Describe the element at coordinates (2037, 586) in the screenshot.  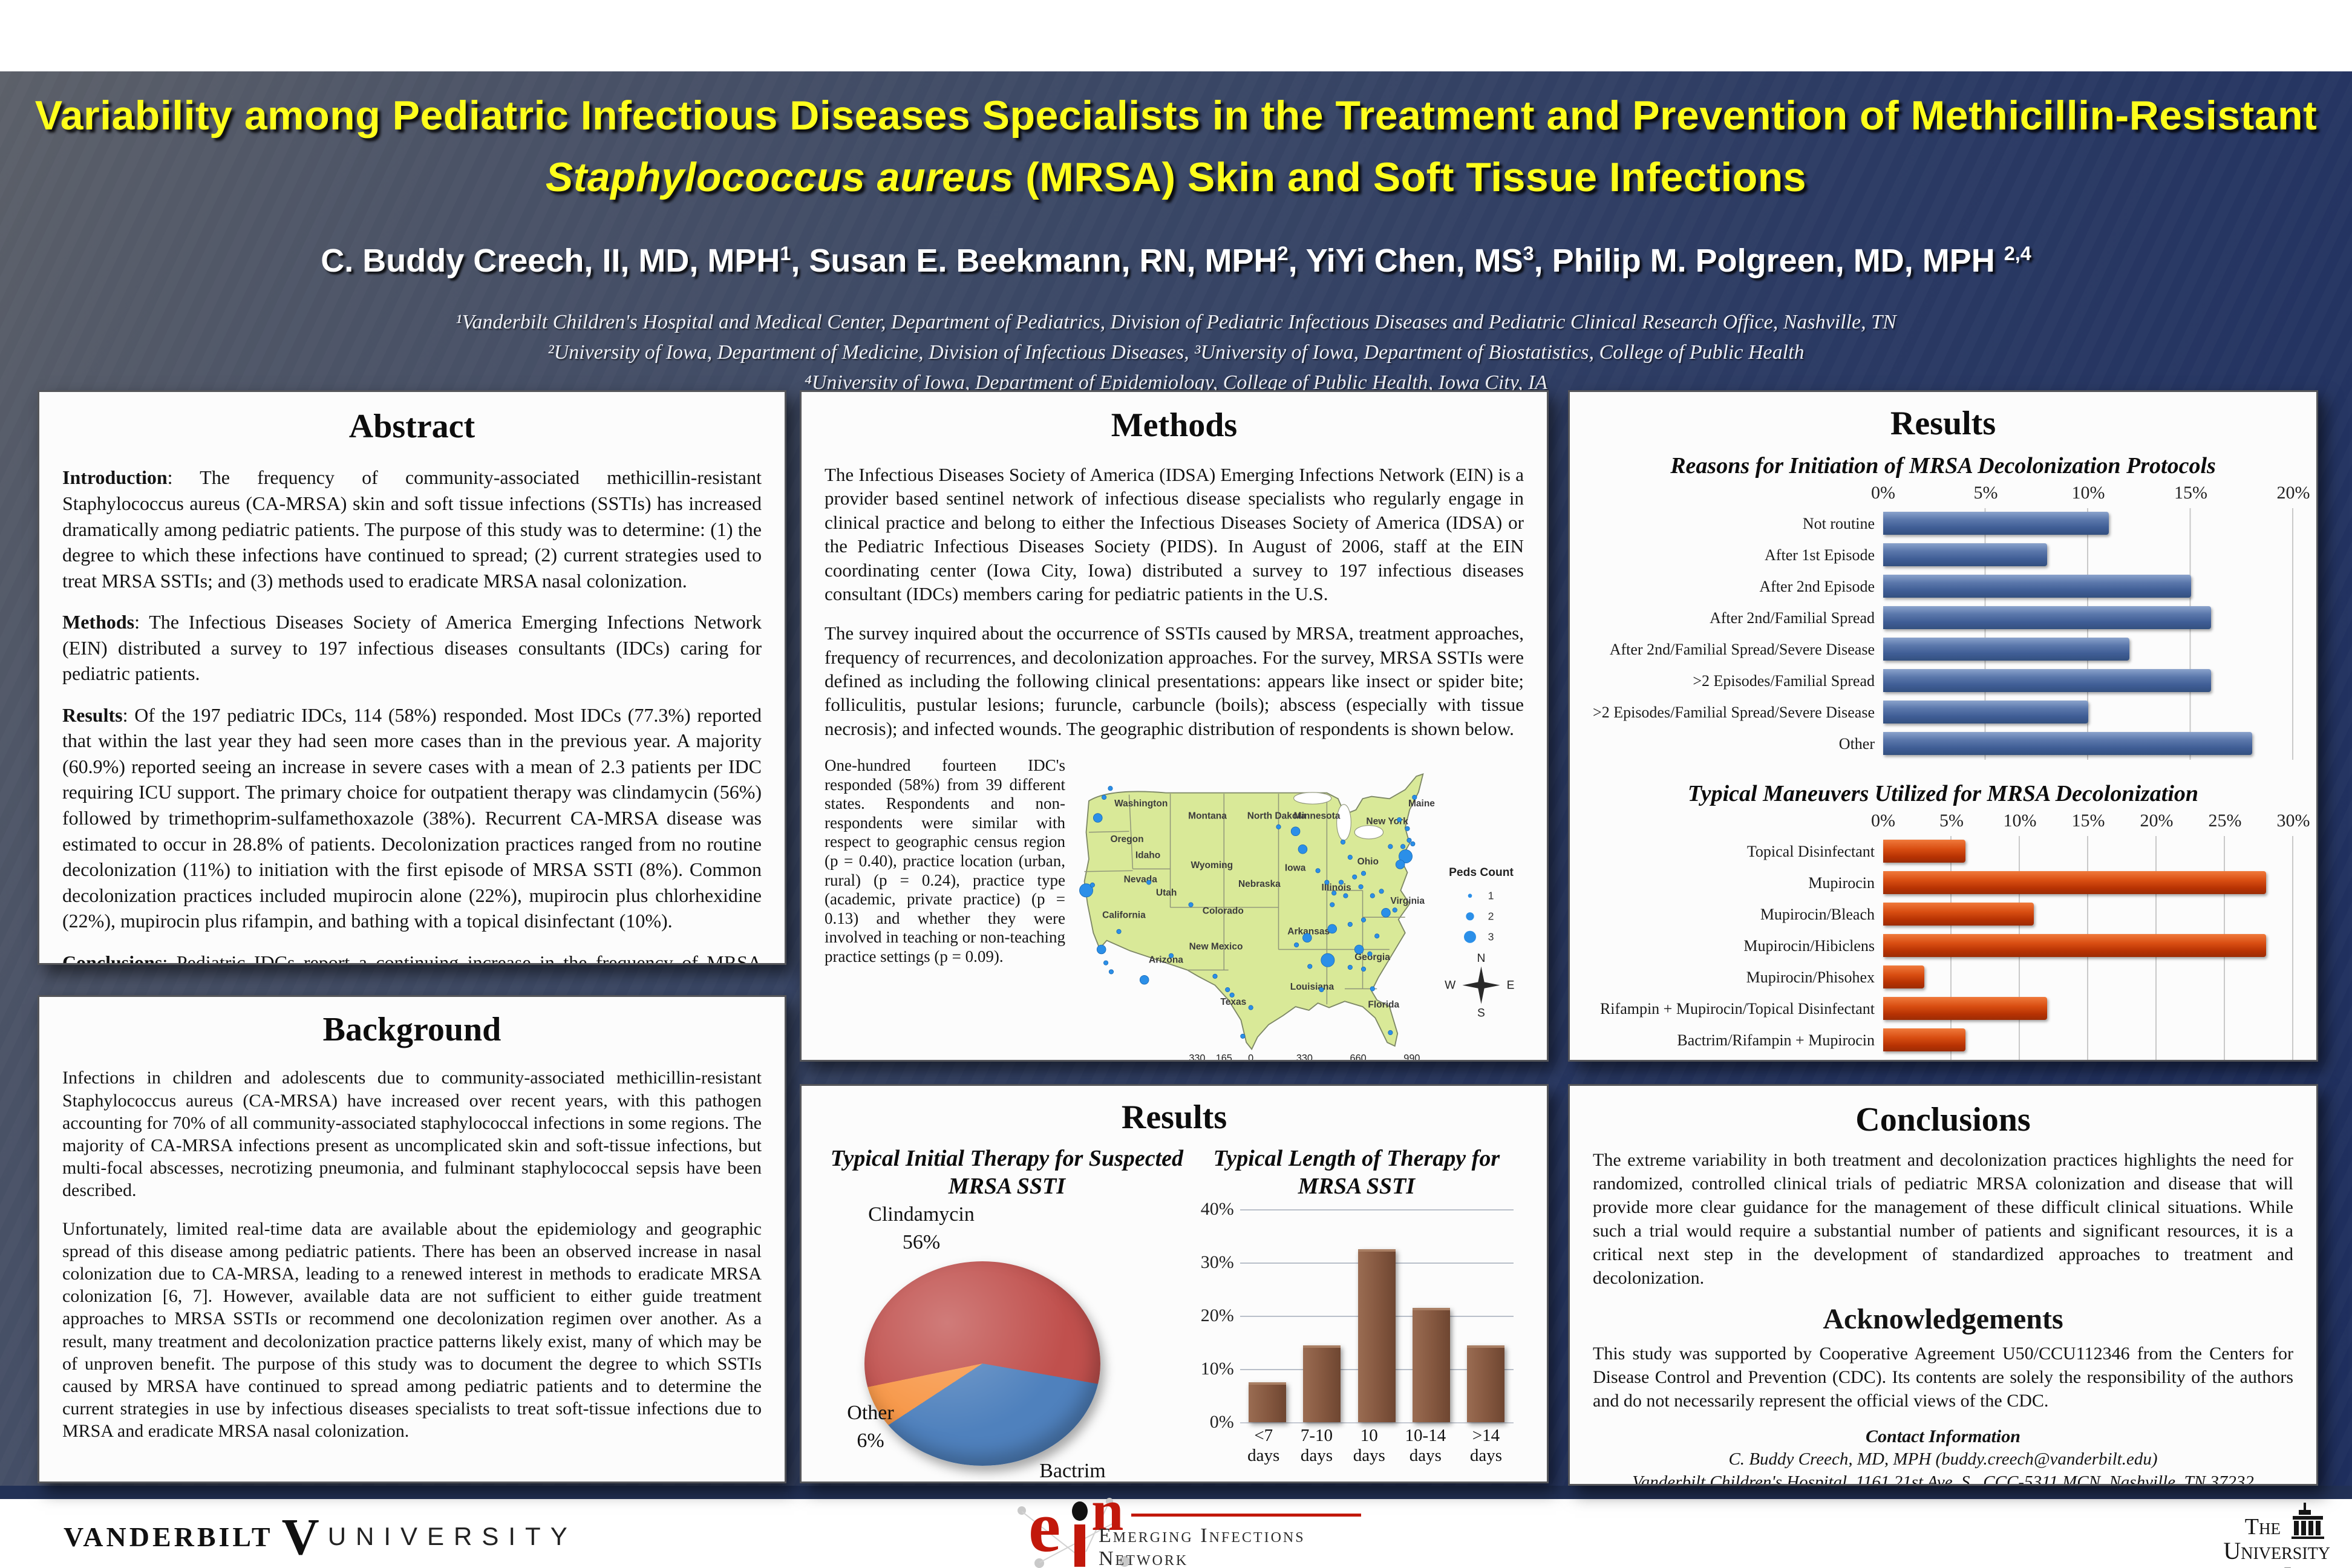
I see `bar-after-2nd-episode` at that location.